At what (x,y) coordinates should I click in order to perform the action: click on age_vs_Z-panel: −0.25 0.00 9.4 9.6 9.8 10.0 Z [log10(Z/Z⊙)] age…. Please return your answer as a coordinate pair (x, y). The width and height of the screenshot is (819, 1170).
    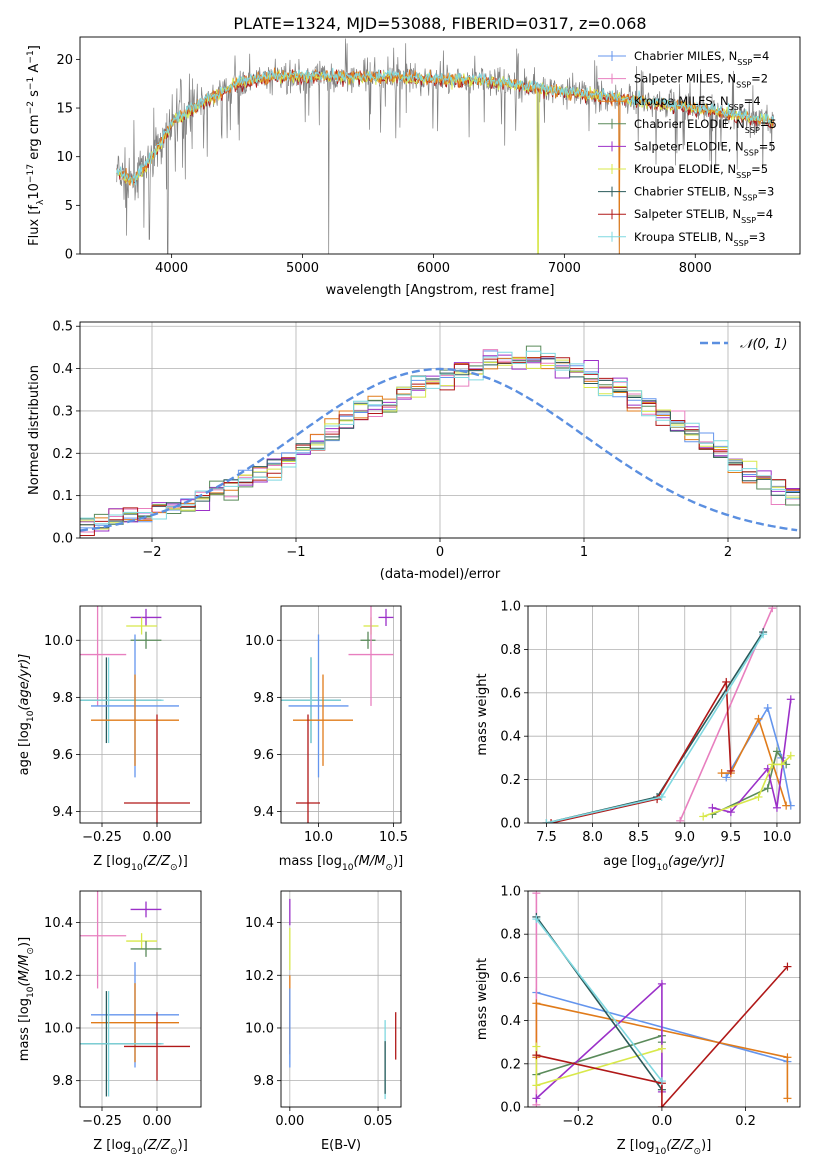
    Looking at the image, I should click on (109, 739).